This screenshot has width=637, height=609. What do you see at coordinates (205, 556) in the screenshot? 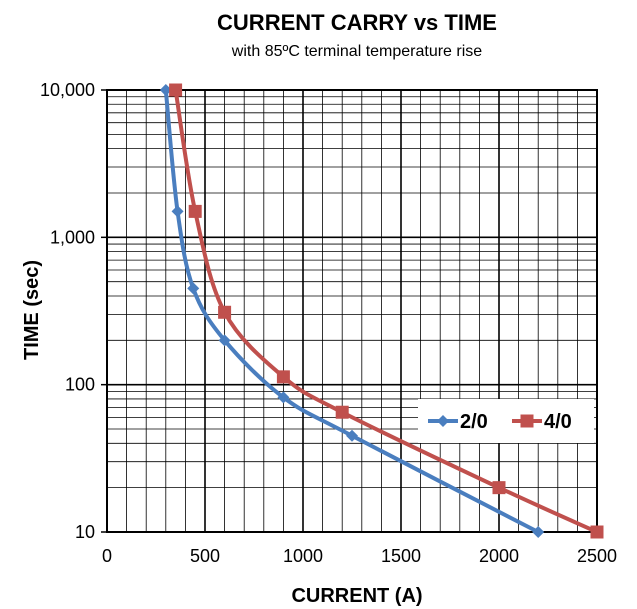
I see `x-tick-label: 500` at bounding box center [205, 556].